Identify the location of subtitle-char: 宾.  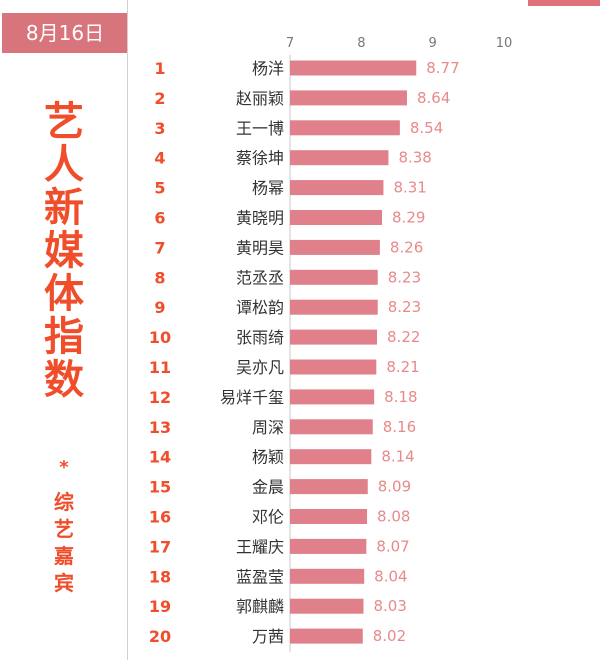
(64, 583).